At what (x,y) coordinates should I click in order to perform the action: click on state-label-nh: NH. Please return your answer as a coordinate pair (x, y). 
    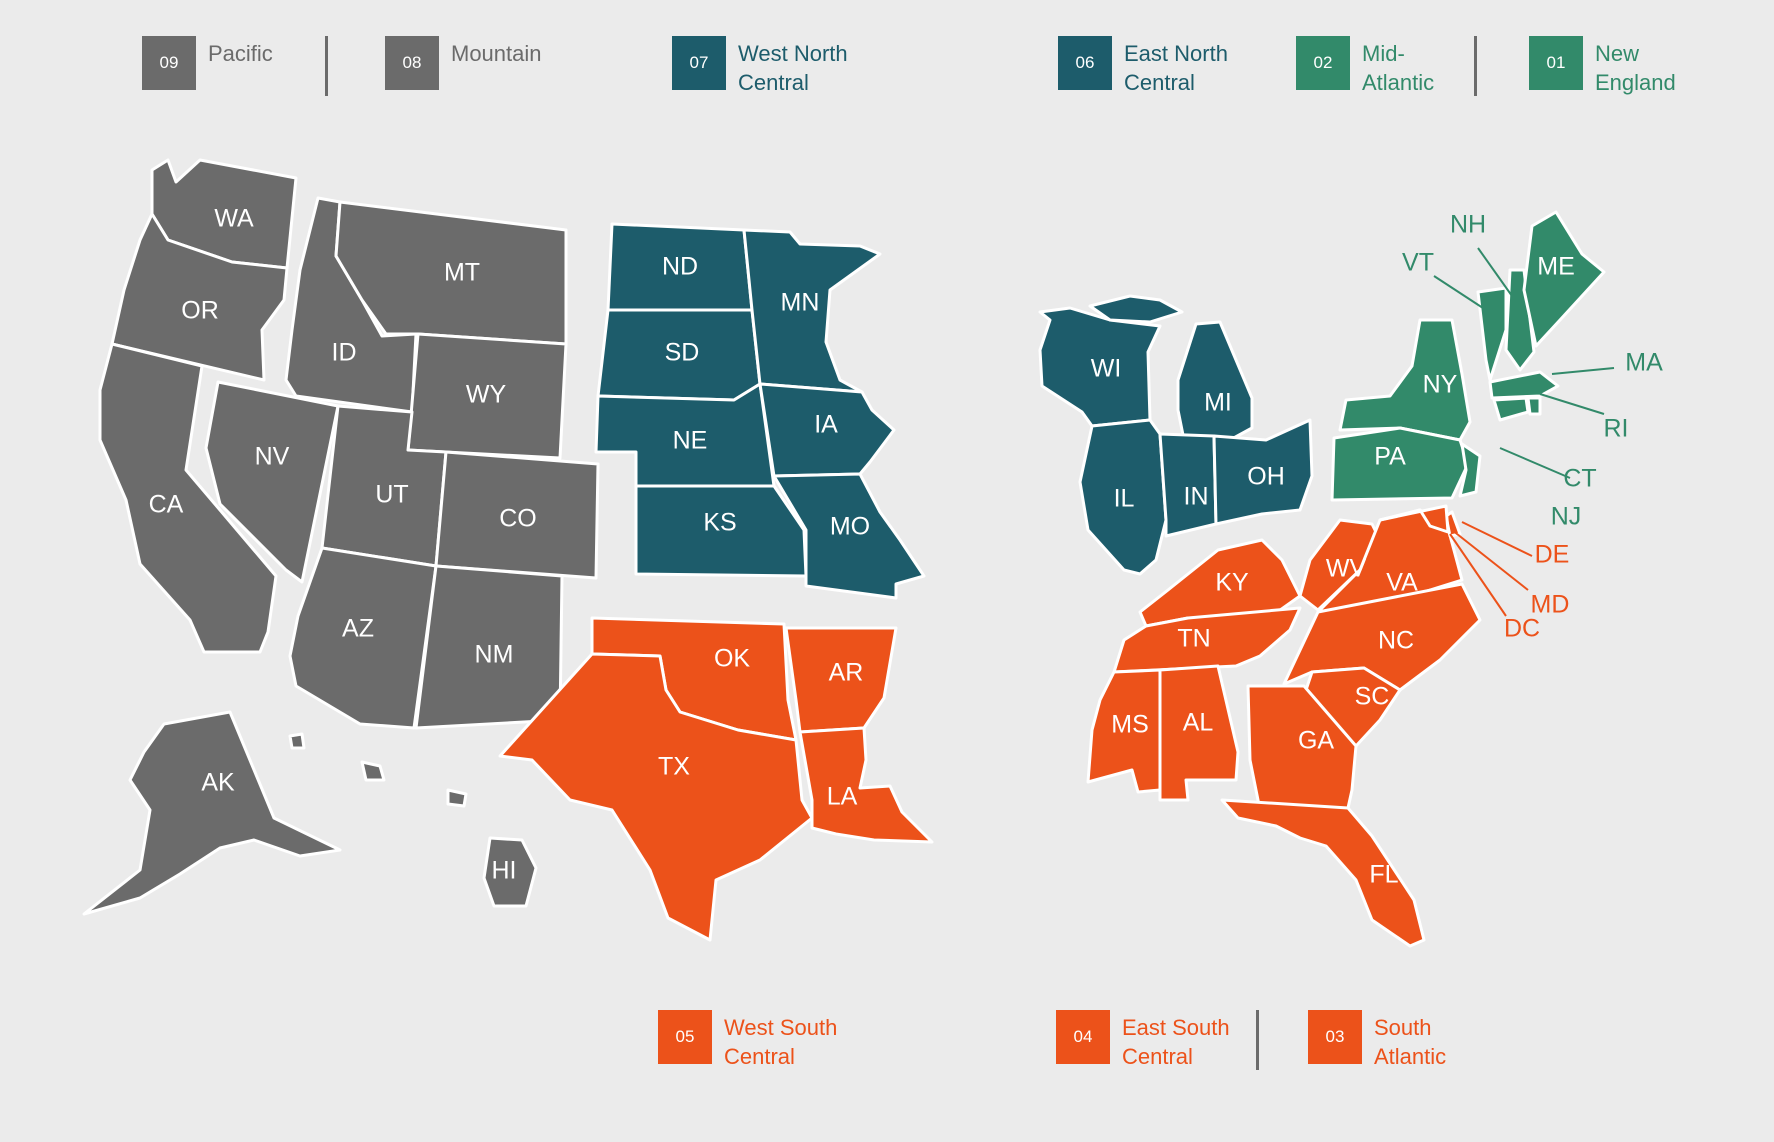
    Looking at the image, I should click on (1468, 225).